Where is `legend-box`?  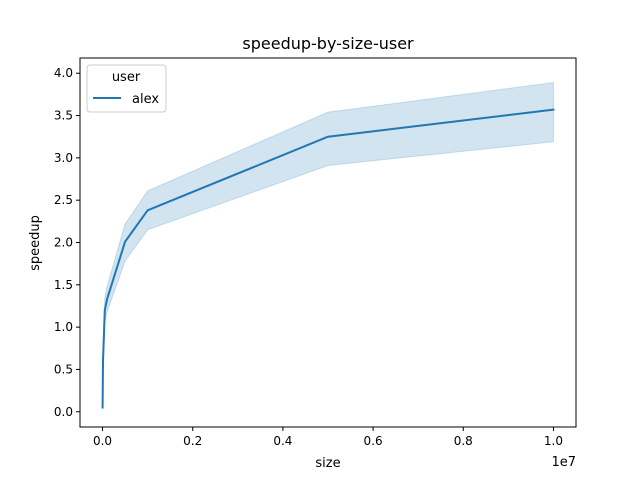
legend-box is located at coordinates (126, 88).